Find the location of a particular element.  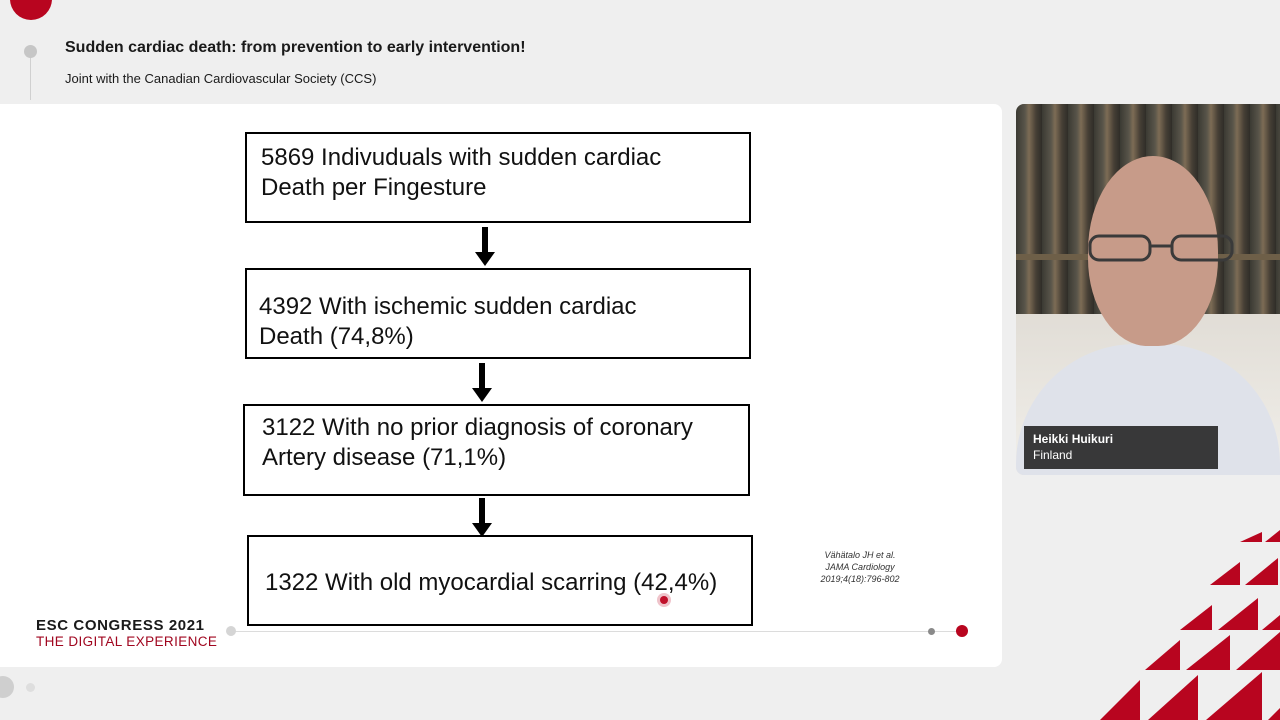

flow-box-3-line-2: Artery disease (71,1%) is located at coordinates (384, 457).